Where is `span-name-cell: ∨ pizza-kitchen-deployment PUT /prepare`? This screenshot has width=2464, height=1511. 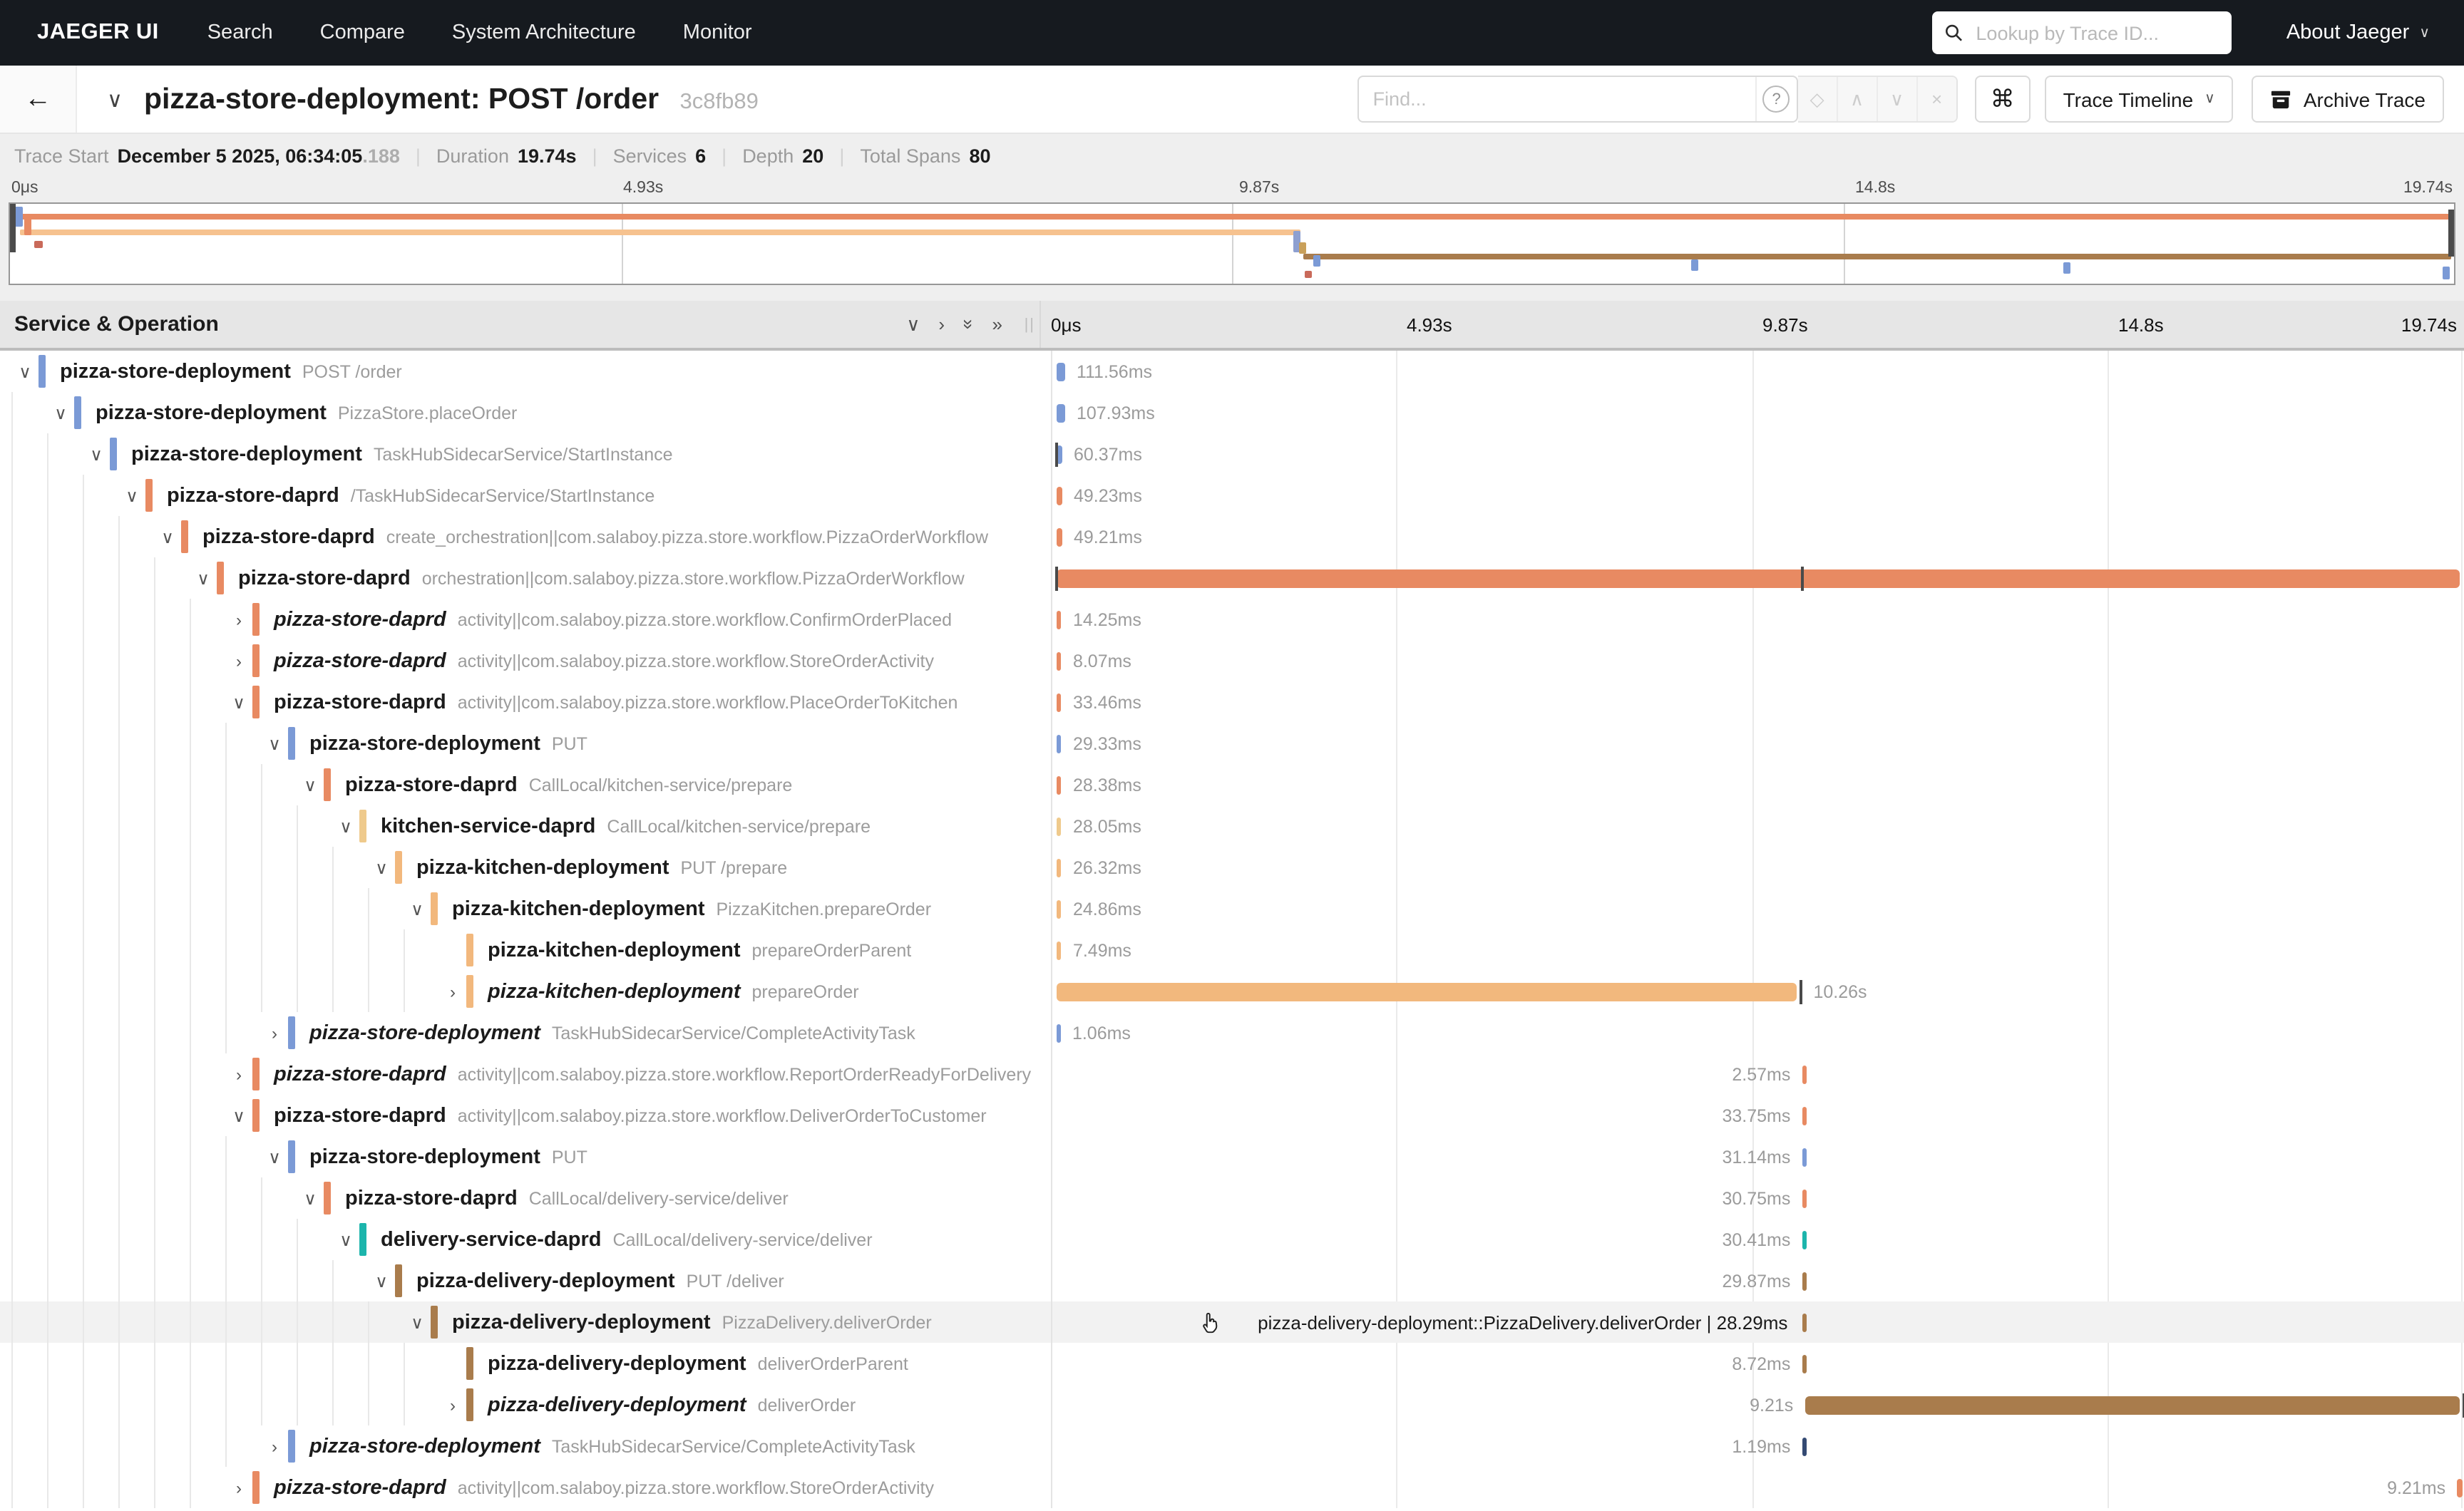
span-name-cell: ∨ pizza-kitchen-deployment PUT /prepare is located at coordinates (525, 867).